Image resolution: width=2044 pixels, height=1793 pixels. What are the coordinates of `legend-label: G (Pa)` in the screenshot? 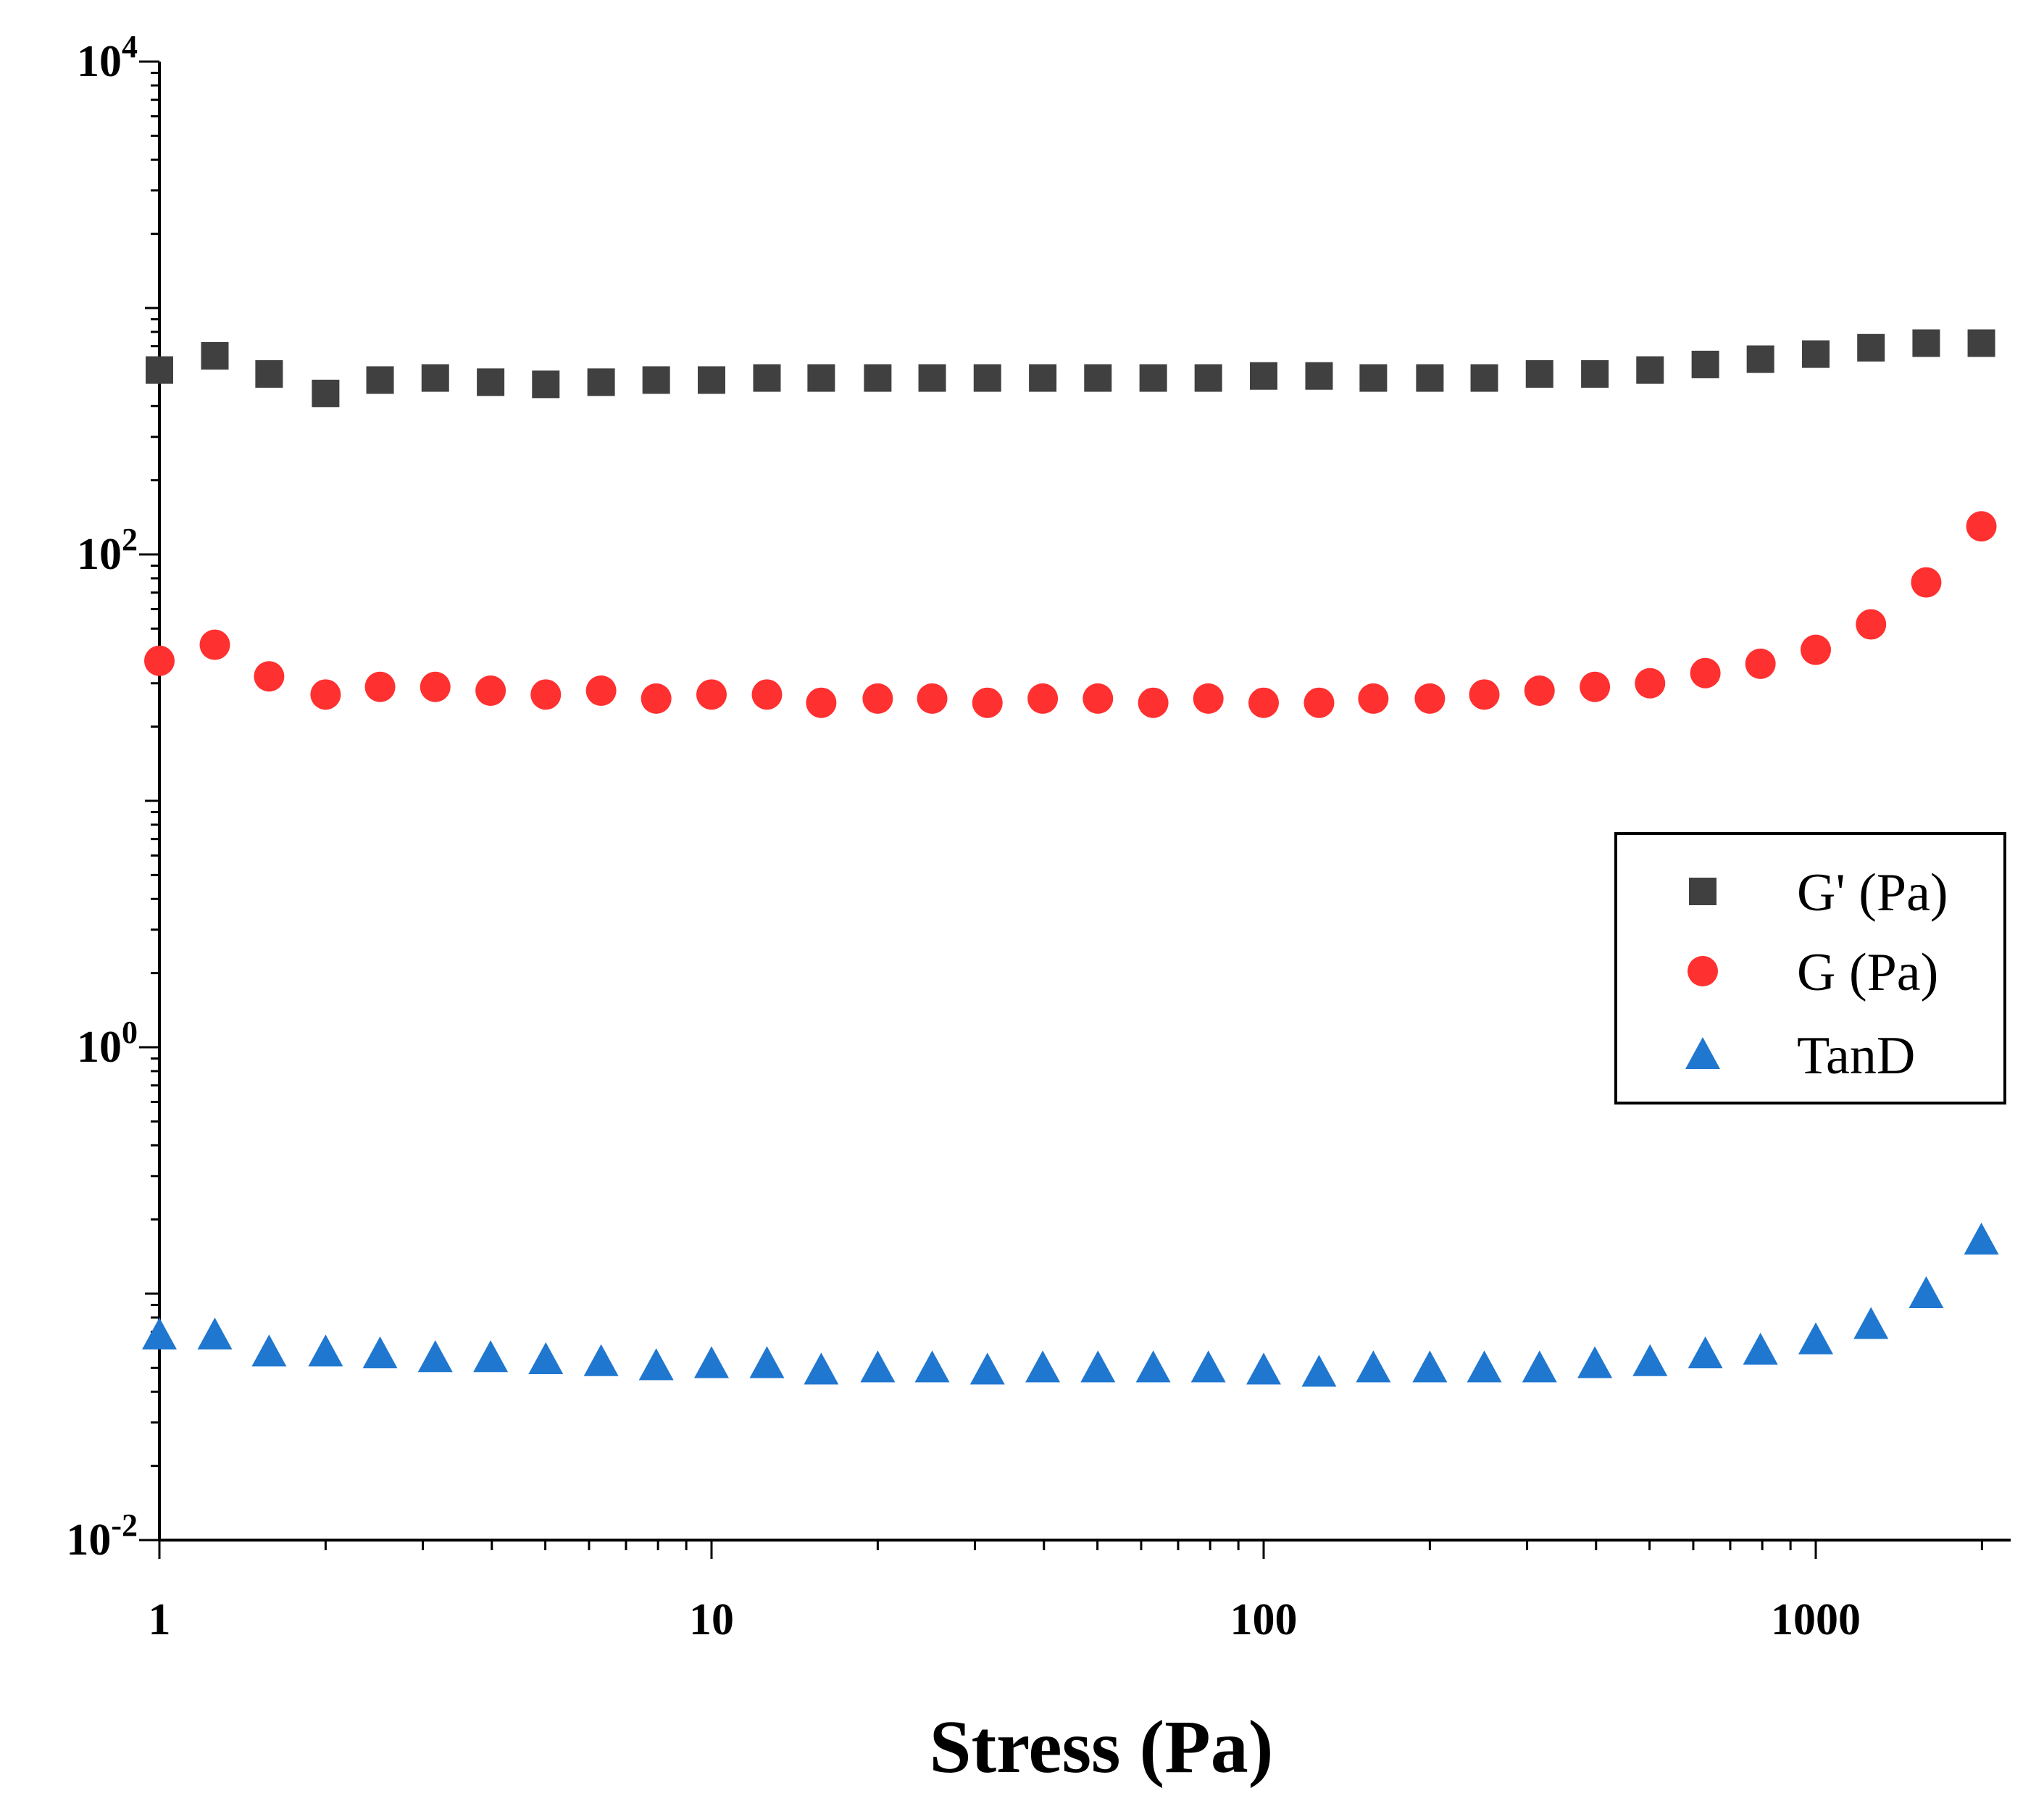 It's located at (1867, 972).